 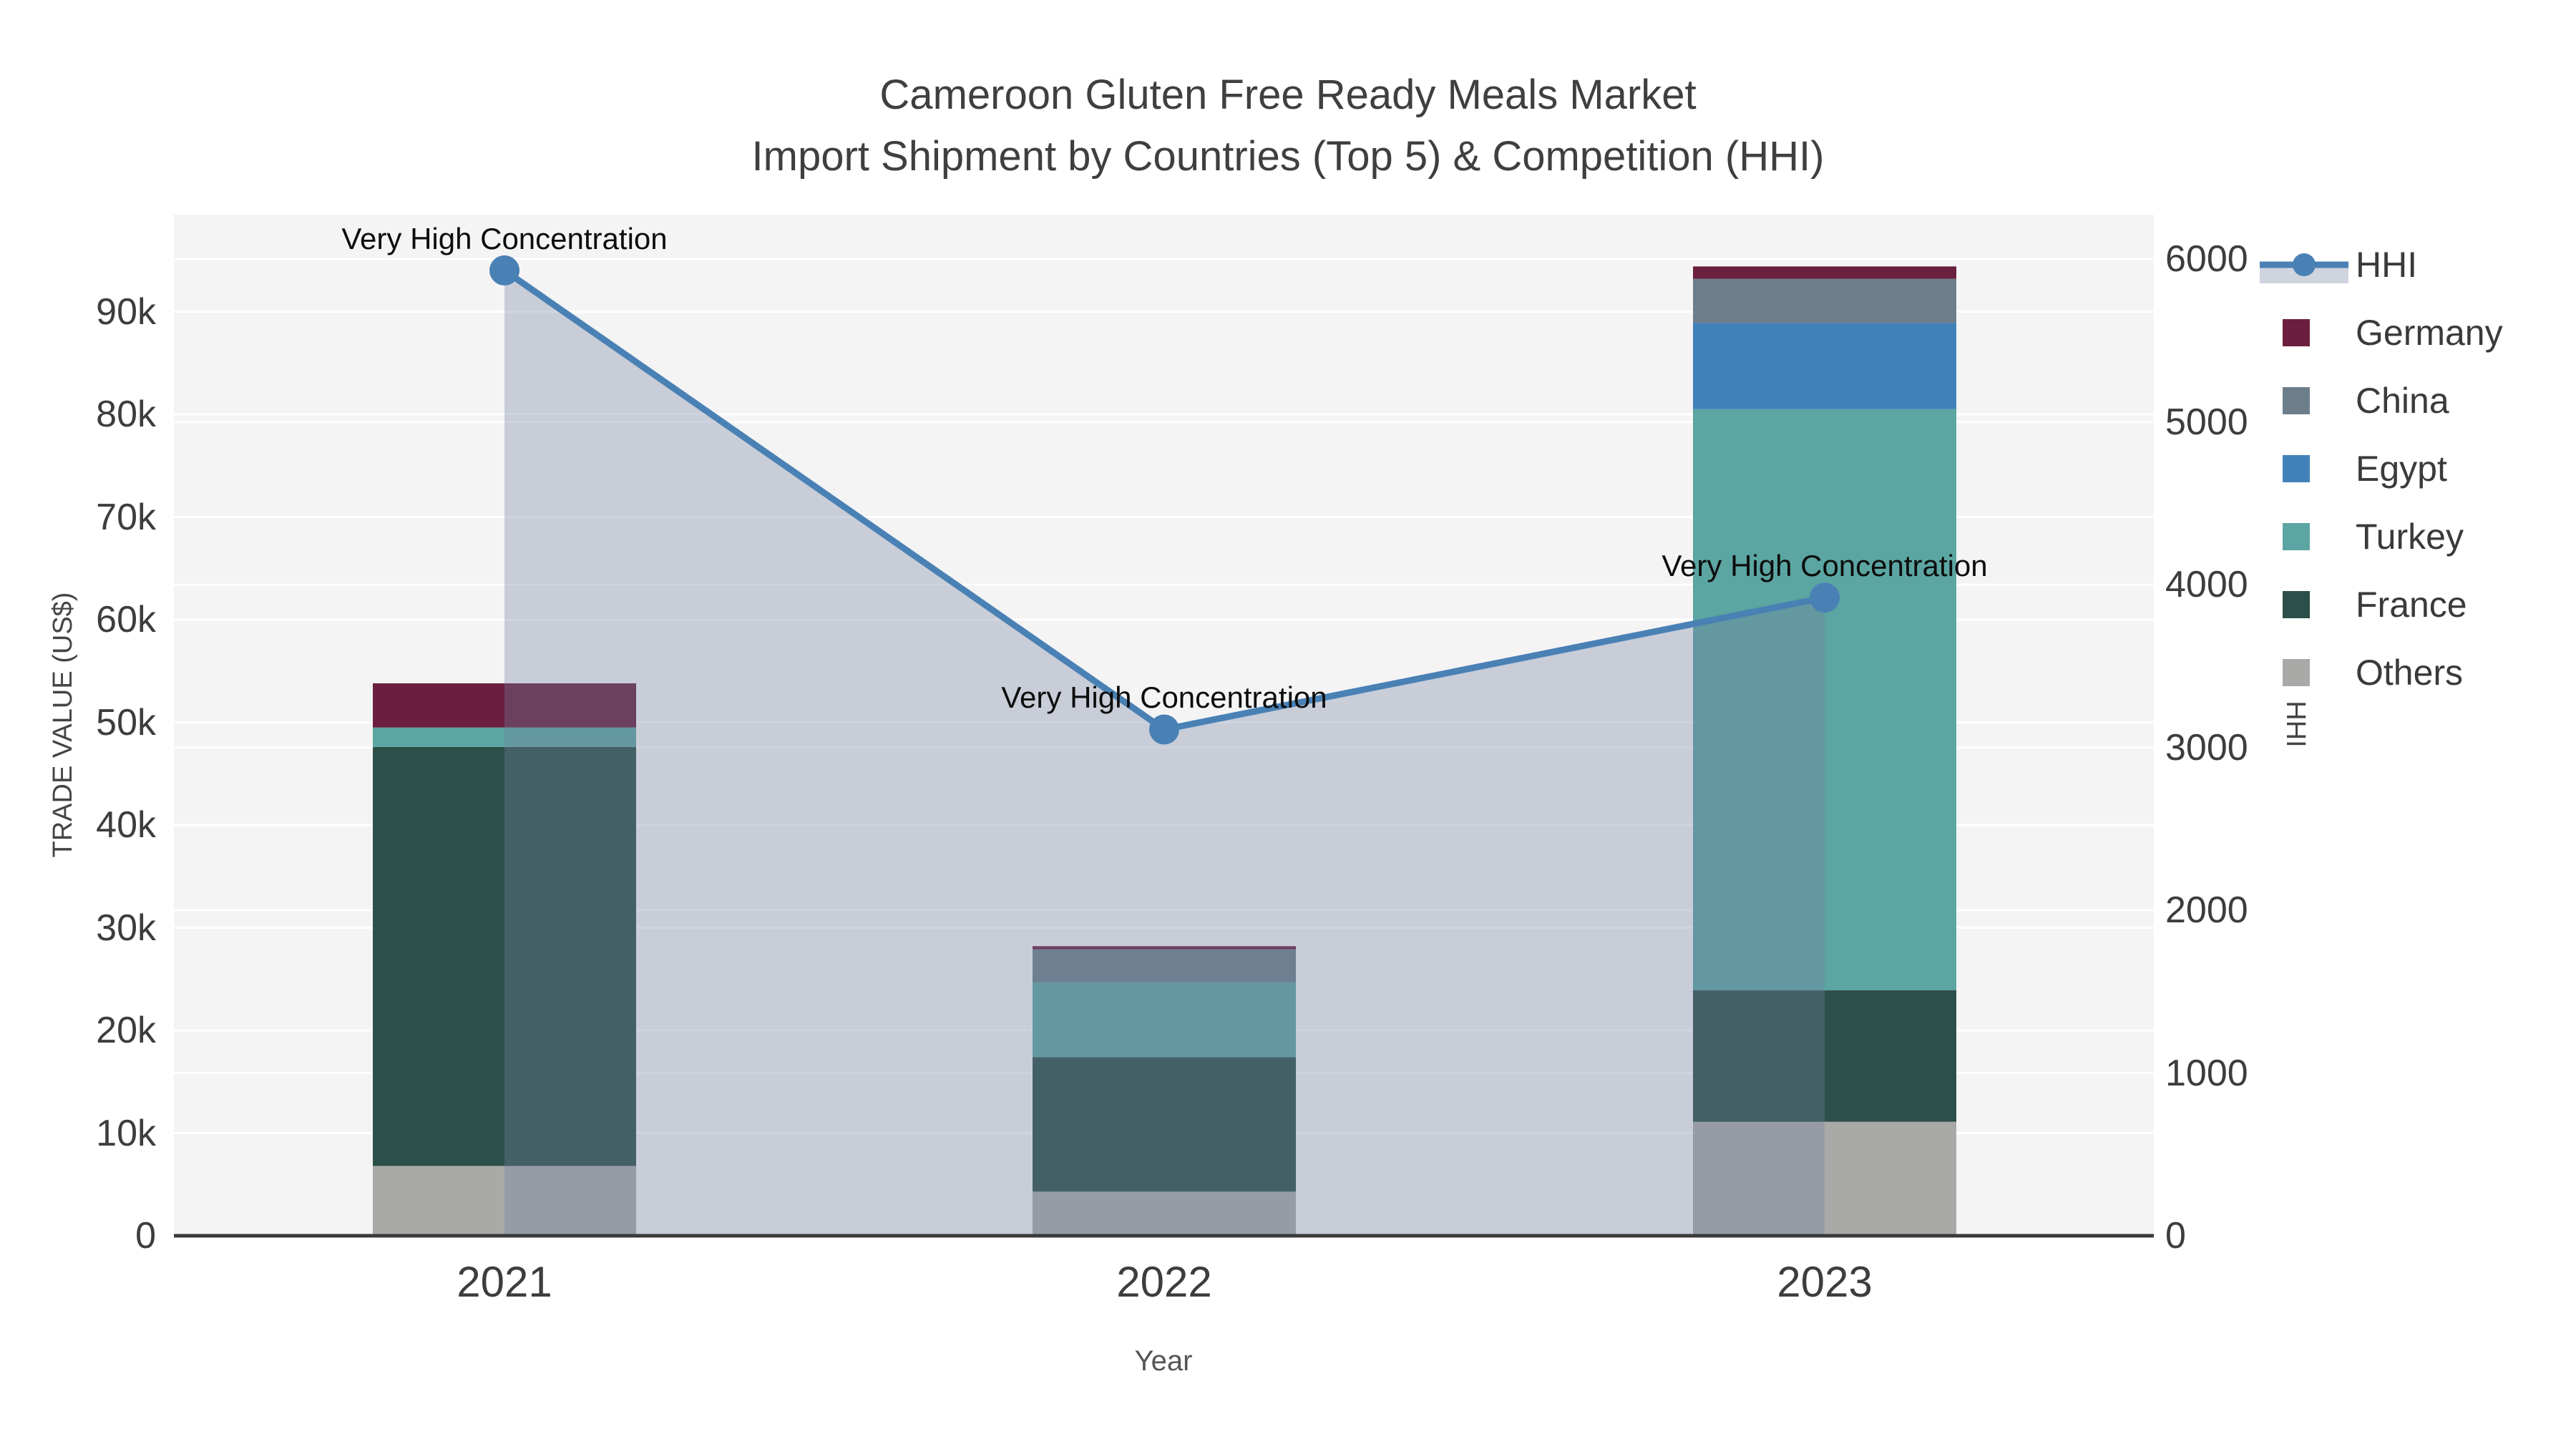 What do you see at coordinates (2206, 422) in the screenshot?
I see `right-tick-5000: 5000` at bounding box center [2206, 422].